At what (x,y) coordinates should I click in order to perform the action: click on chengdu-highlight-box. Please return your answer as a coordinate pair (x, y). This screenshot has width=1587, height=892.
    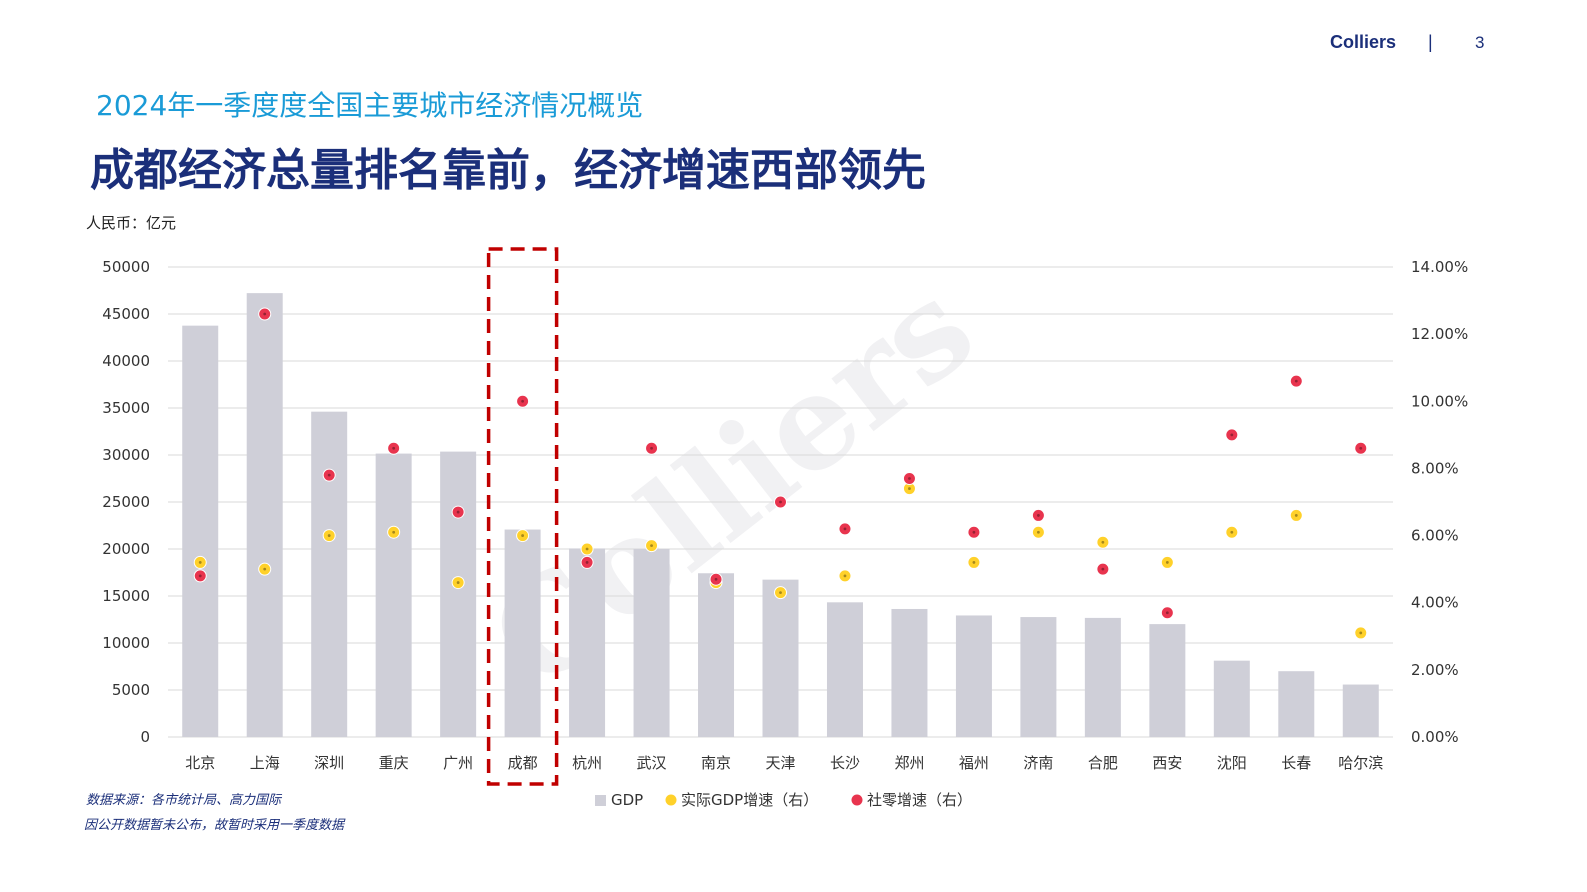
    Looking at the image, I should click on (522, 516).